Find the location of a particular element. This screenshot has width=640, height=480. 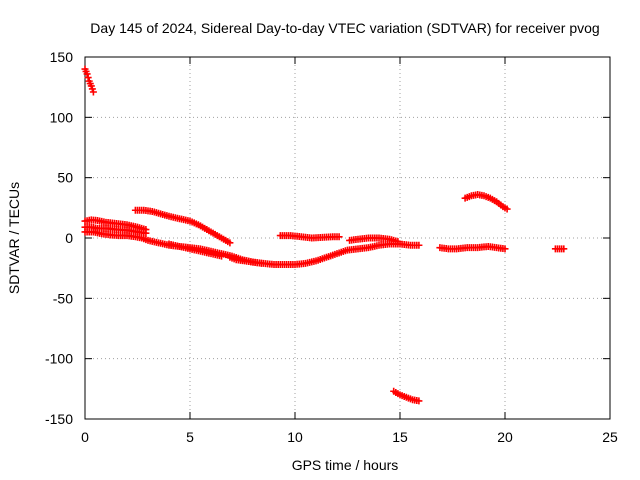

x-tick-label: 5 is located at coordinates (190, 437).